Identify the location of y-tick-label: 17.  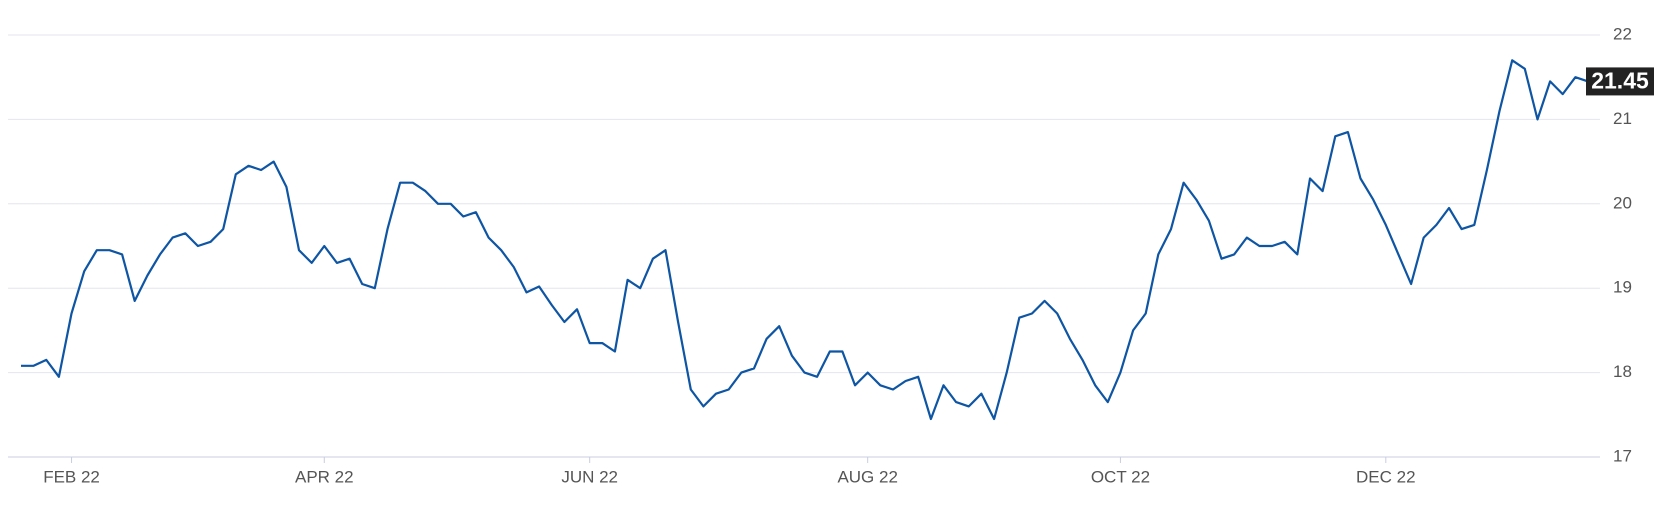
(1622, 455).